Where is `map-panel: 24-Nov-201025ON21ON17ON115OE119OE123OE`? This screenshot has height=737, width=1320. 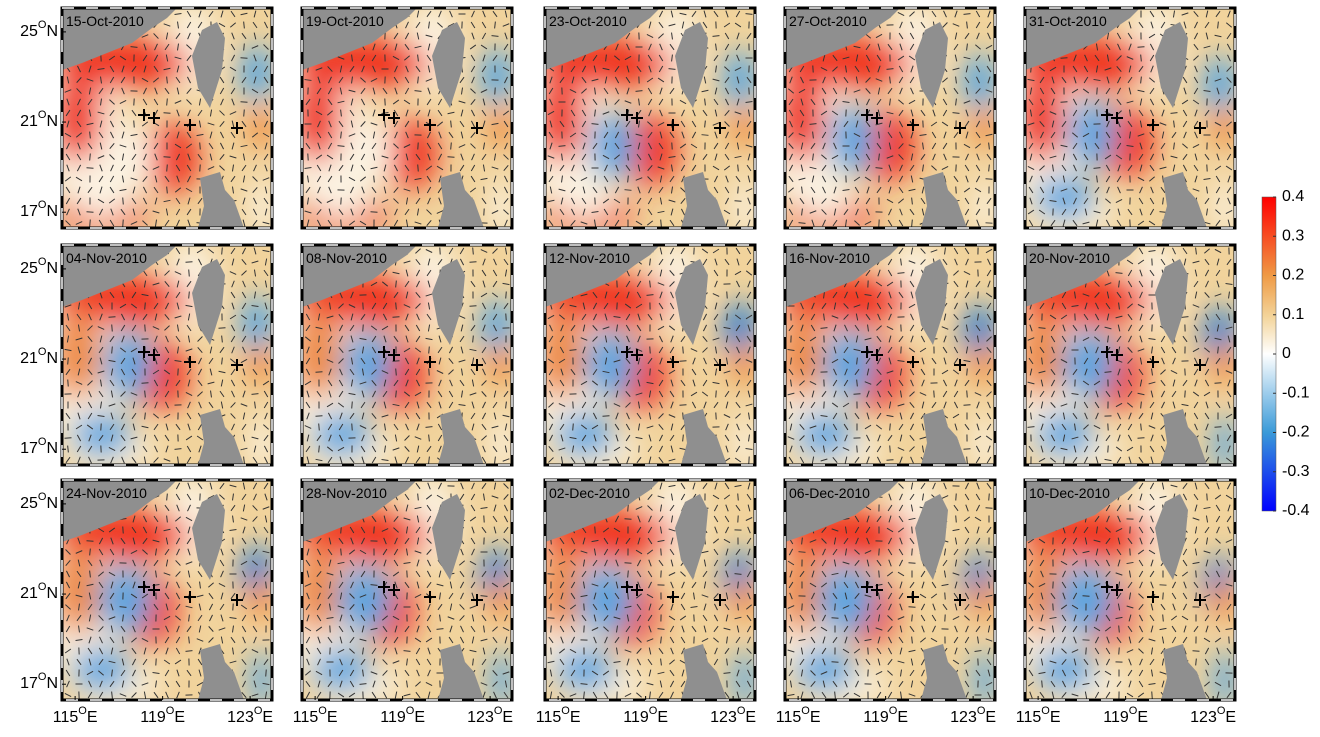 map-panel: 24-Nov-201025ON21ON17ON115OE119OE123OE is located at coordinates (148, 600).